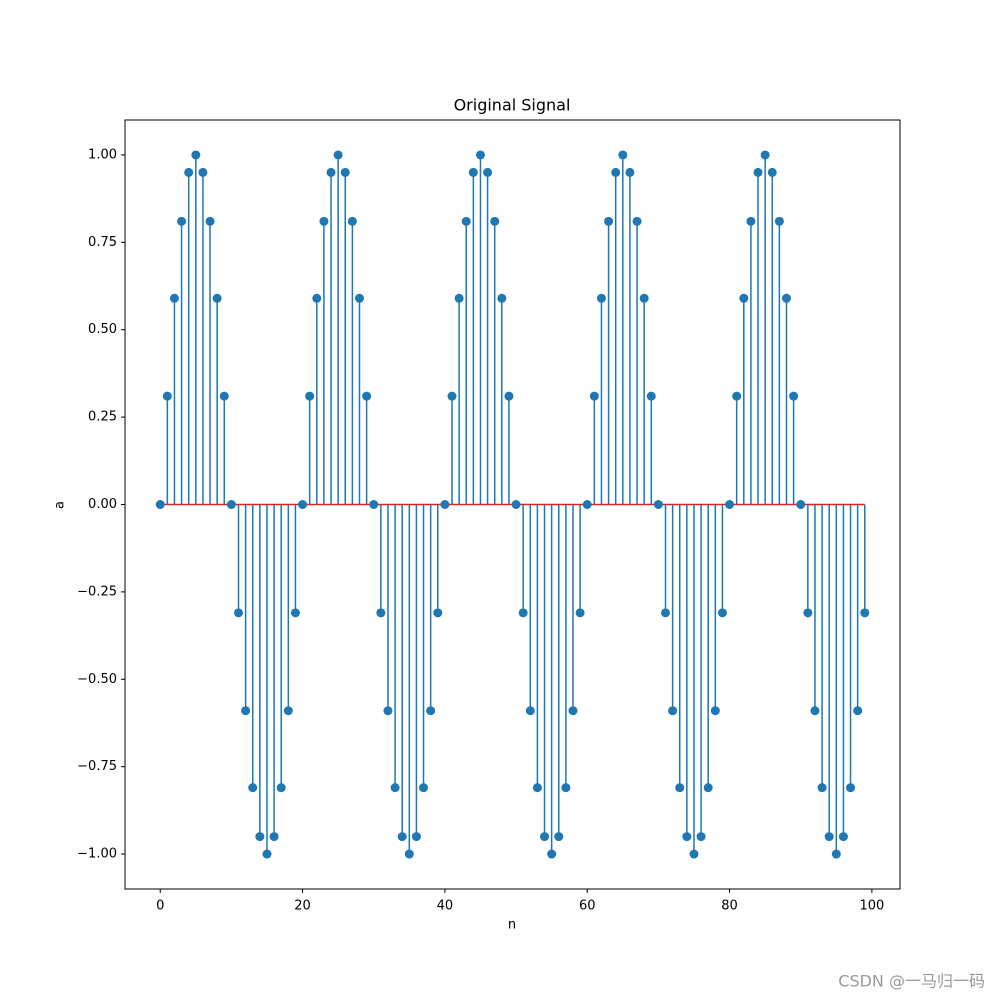  I want to click on x-tick-label: 80, so click(729, 906).